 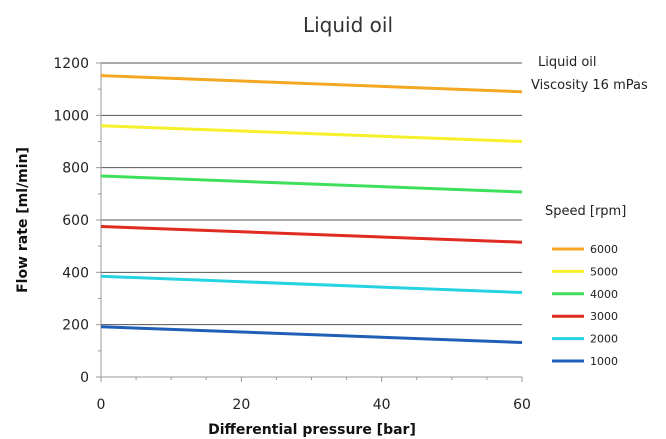 I want to click on y-tick-label: 600, so click(x=75, y=221).